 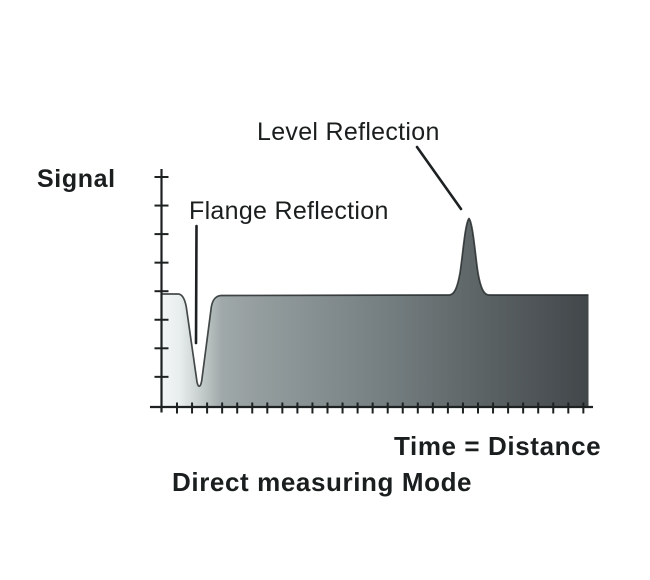 I want to click on annotation-flange-reflection: Flange Reflection, so click(x=289, y=211).